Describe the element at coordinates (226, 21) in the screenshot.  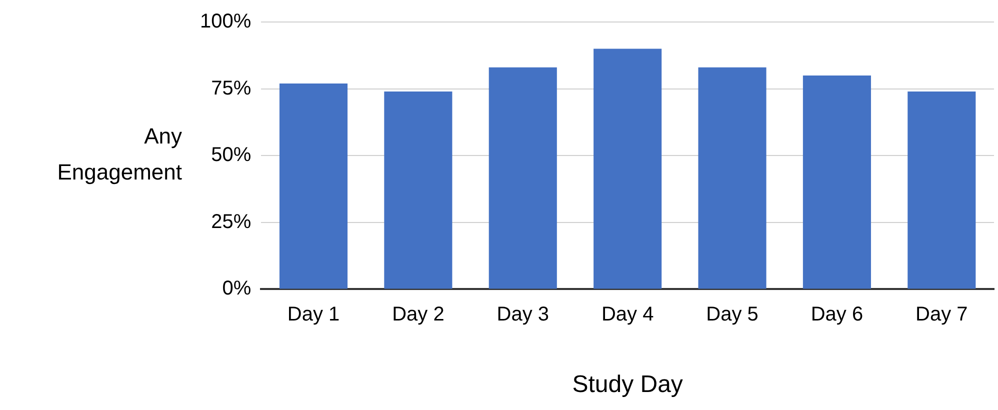
I see `y-tick-label: 100%` at that location.